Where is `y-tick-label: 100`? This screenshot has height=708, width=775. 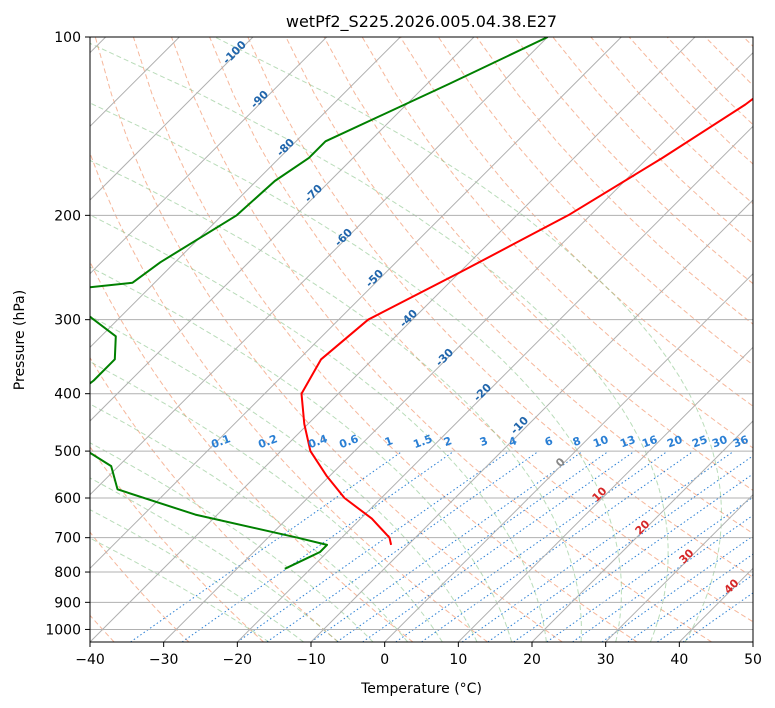 y-tick-label: 100 is located at coordinates (67, 38).